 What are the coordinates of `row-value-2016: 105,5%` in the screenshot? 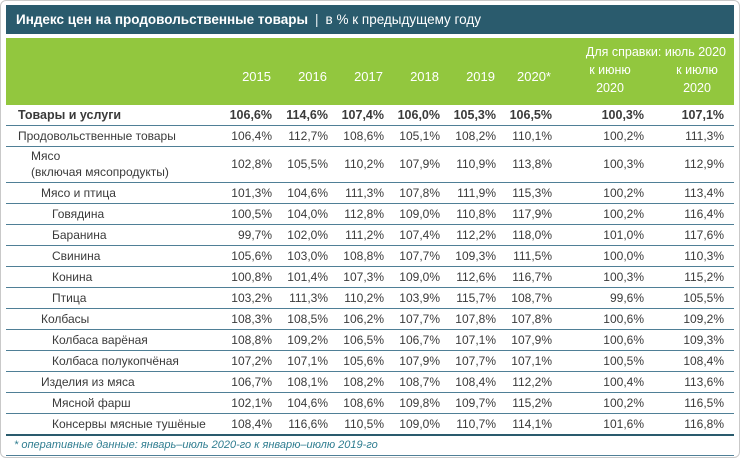 It's located at (308, 164).